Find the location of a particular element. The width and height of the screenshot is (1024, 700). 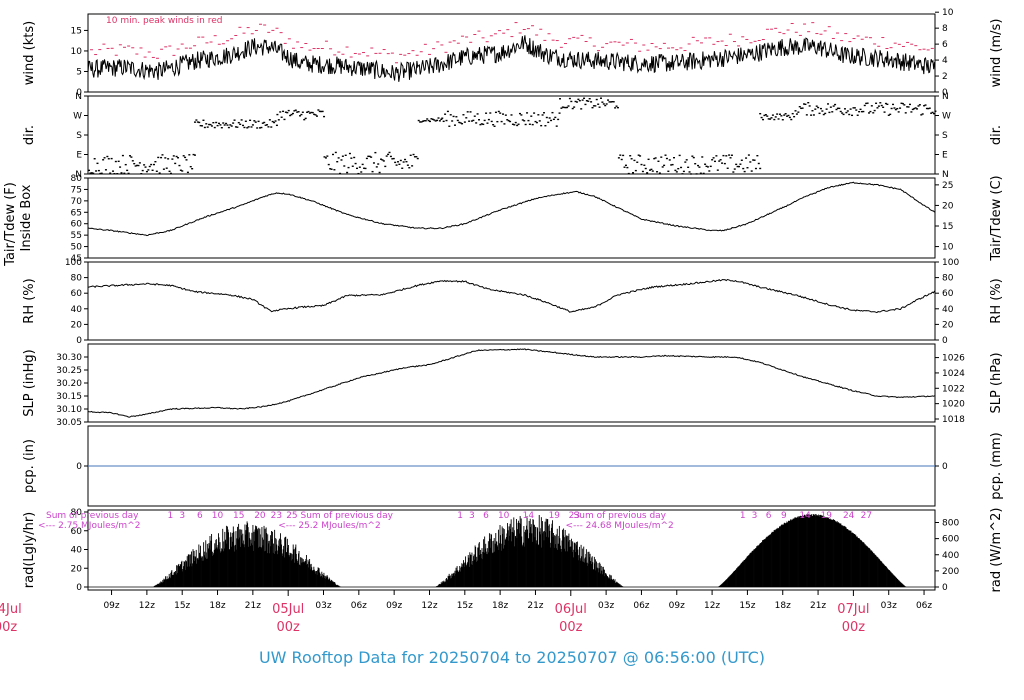

rh-tick-left-4: 80 is located at coordinates (77, 279).